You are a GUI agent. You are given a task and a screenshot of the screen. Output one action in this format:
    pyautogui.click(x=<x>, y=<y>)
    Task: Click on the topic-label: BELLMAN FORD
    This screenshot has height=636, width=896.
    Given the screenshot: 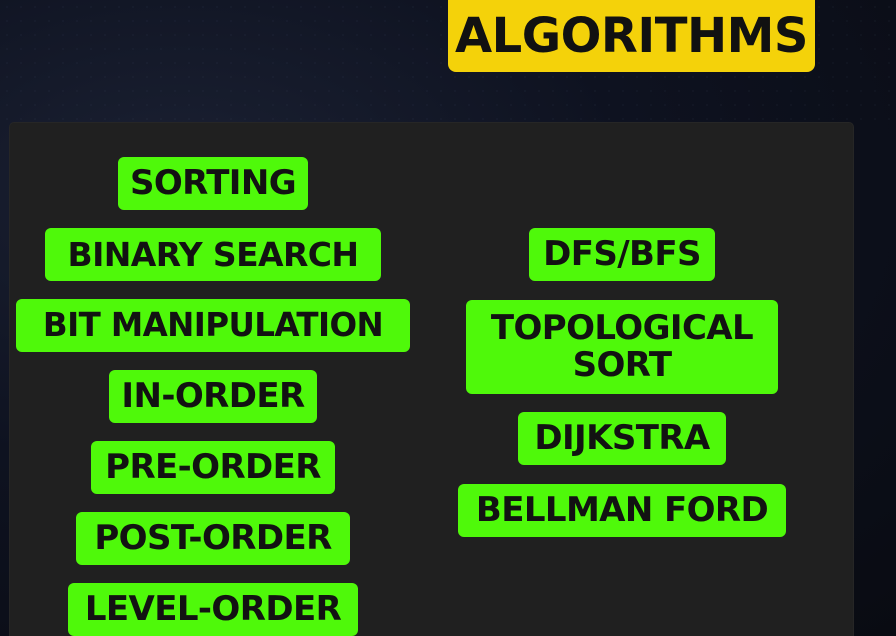 What is the action you would take?
    pyautogui.click(x=622, y=510)
    